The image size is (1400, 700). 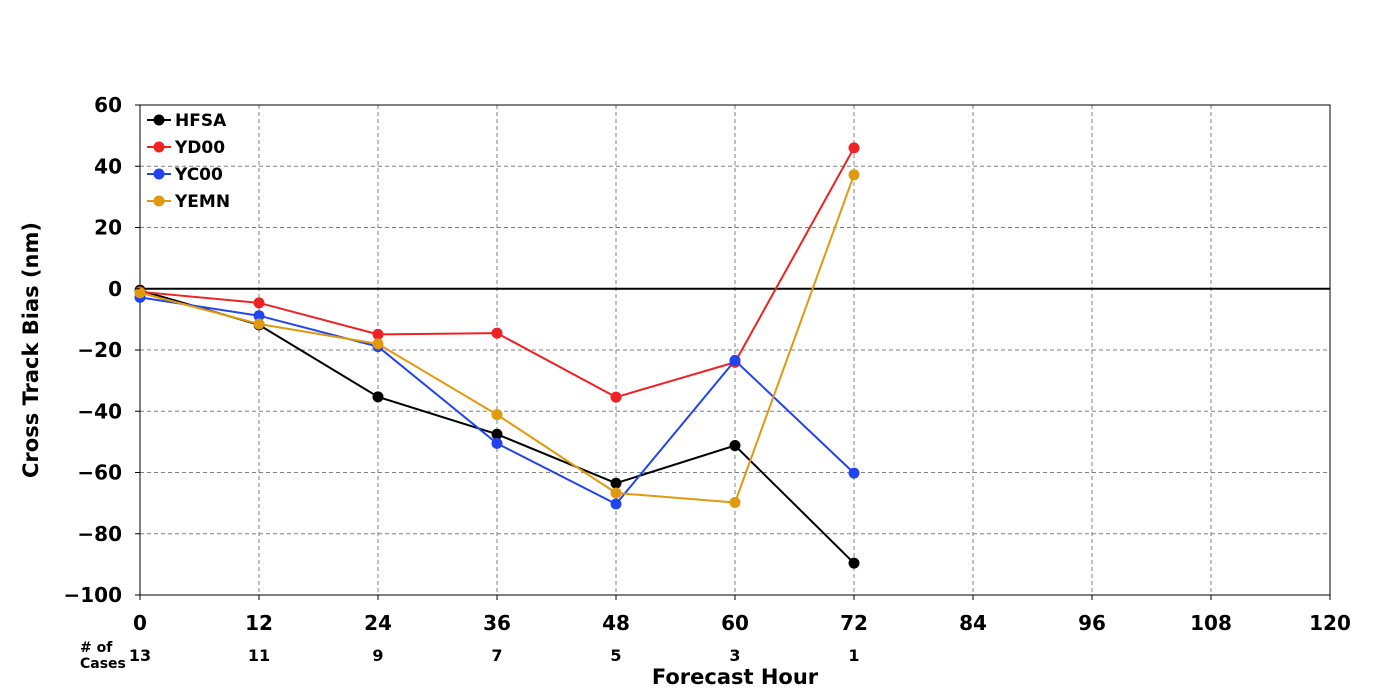 I want to click on x-axis-title: Forecast Hour, so click(x=735, y=677).